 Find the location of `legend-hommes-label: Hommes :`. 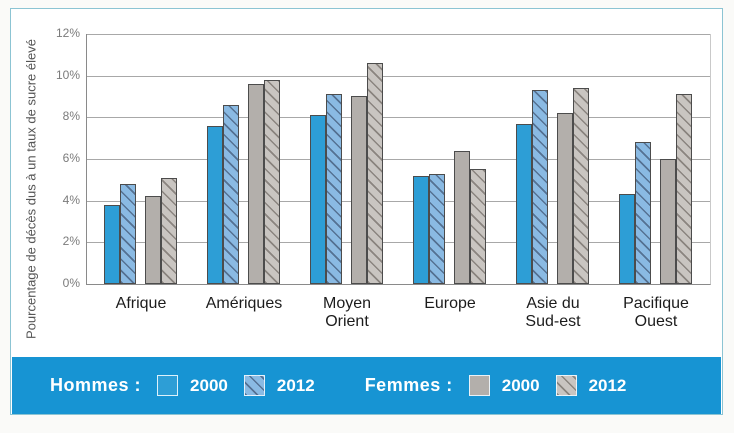

legend-hommes-label: Hommes : is located at coordinates (96, 385).